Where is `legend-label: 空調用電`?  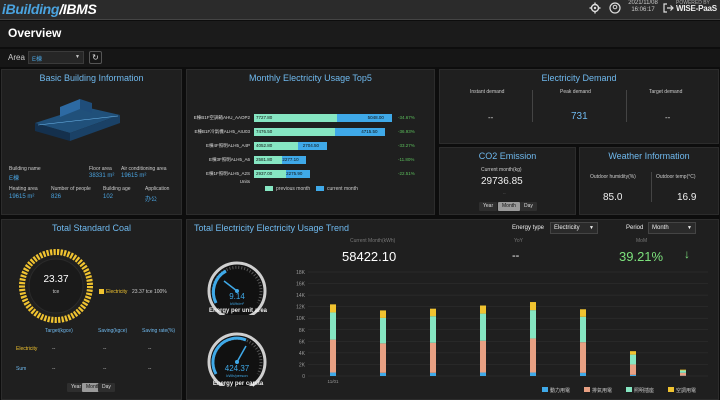
legend-label: 空調用電 is located at coordinates (686, 390).